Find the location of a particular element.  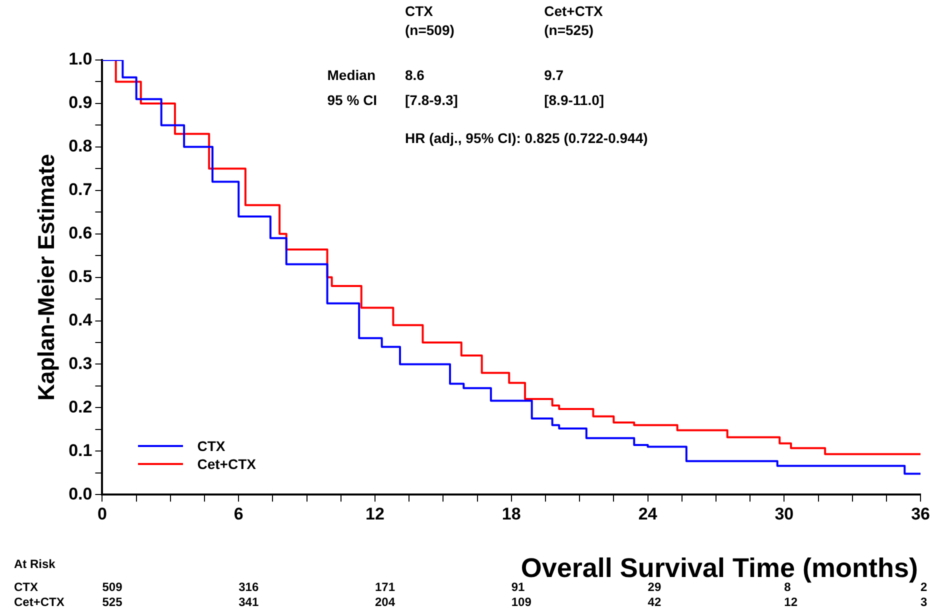

y-tick-label: 1.0 is located at coordinates (80, 59).